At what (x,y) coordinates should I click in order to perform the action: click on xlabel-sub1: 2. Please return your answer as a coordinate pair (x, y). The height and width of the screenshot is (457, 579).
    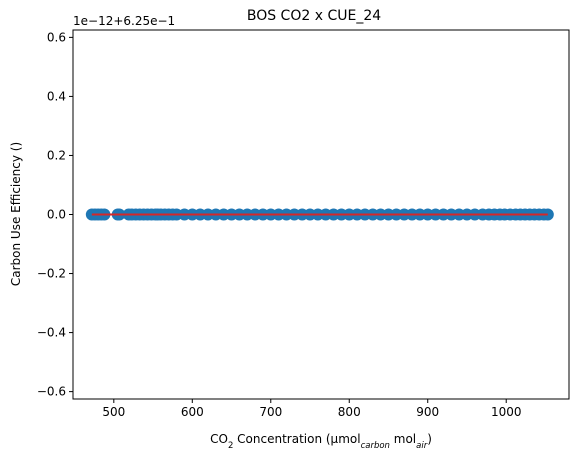
    Looking at the image, I should click on (230, 446).